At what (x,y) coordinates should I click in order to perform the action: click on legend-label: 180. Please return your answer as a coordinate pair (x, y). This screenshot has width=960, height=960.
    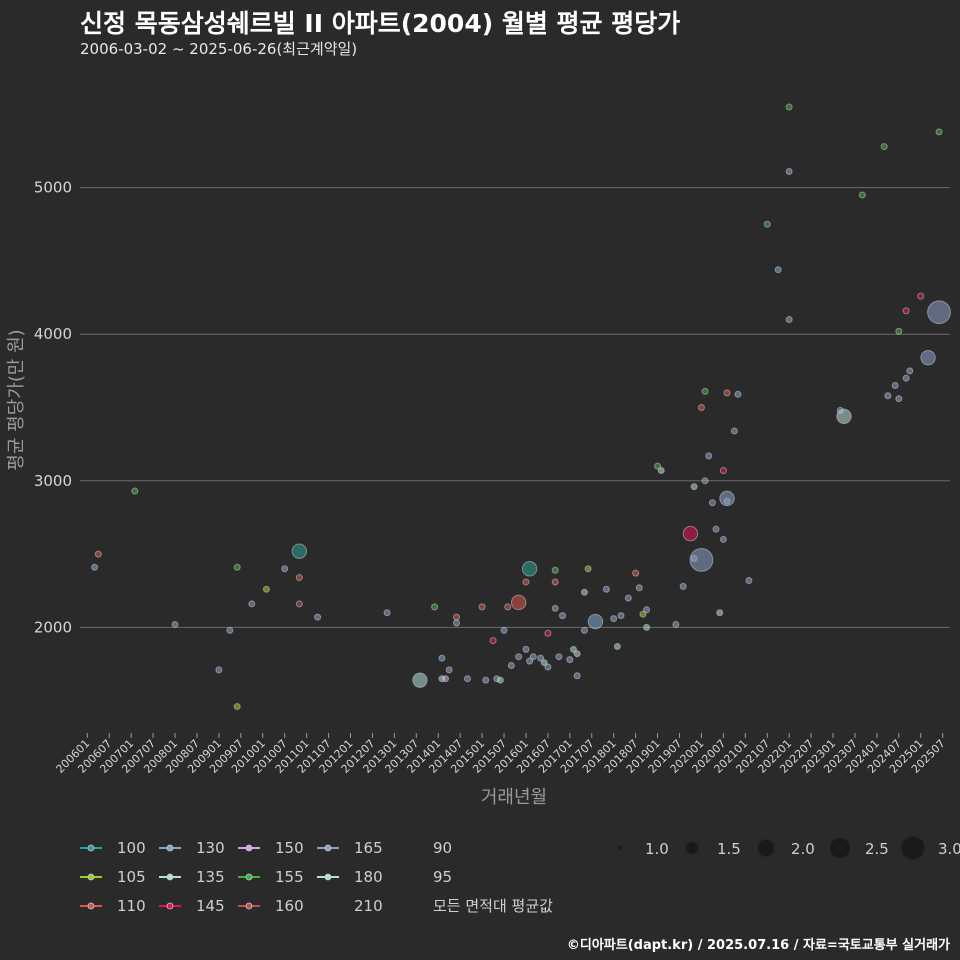
    Looking at the image, I should click on (368, 877).